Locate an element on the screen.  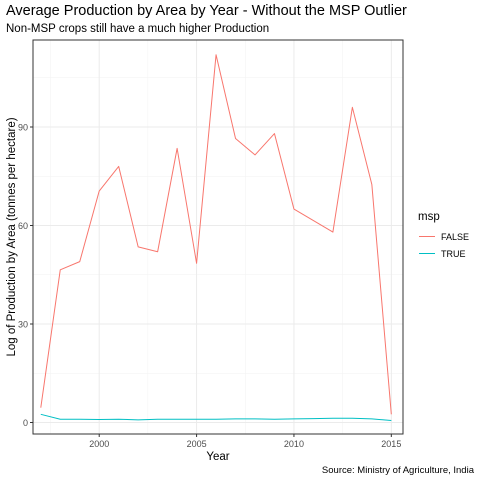
y-tick-label: 90 is located at coordinates (23, 128).